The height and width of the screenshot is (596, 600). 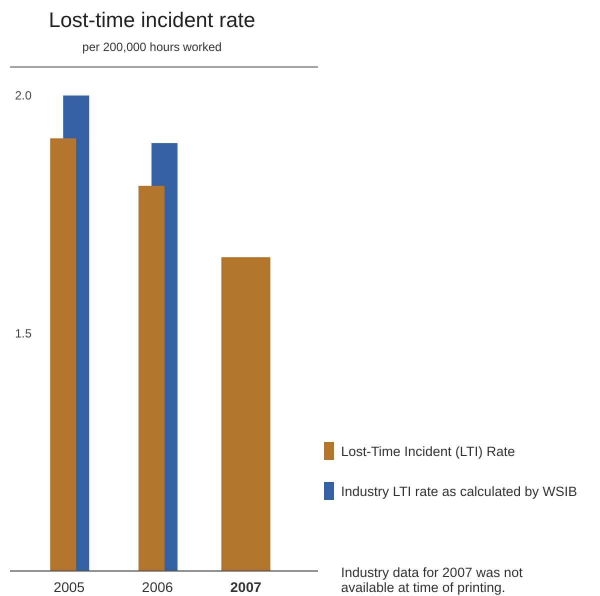 I want to click on y-tick-label: 2.0, so click(x=23, y=95).